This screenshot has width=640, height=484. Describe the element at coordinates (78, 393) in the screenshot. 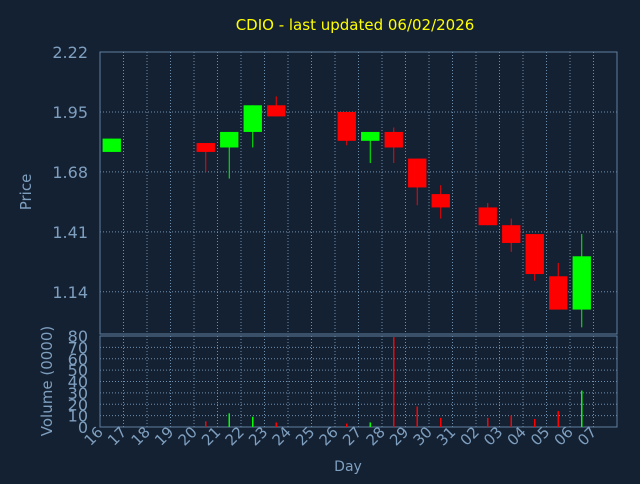

I see `volume-tick-label: 30` at that location.